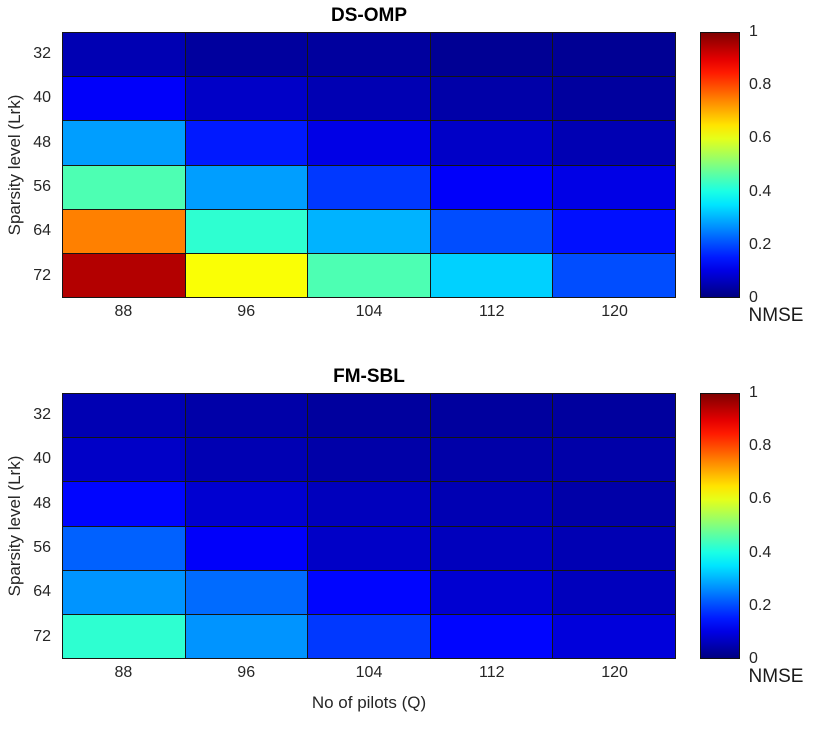 Image resolution: width=830 pixels, height=730 pixels. I want to click on plot-title: FM-SBL, so click(369, 376).